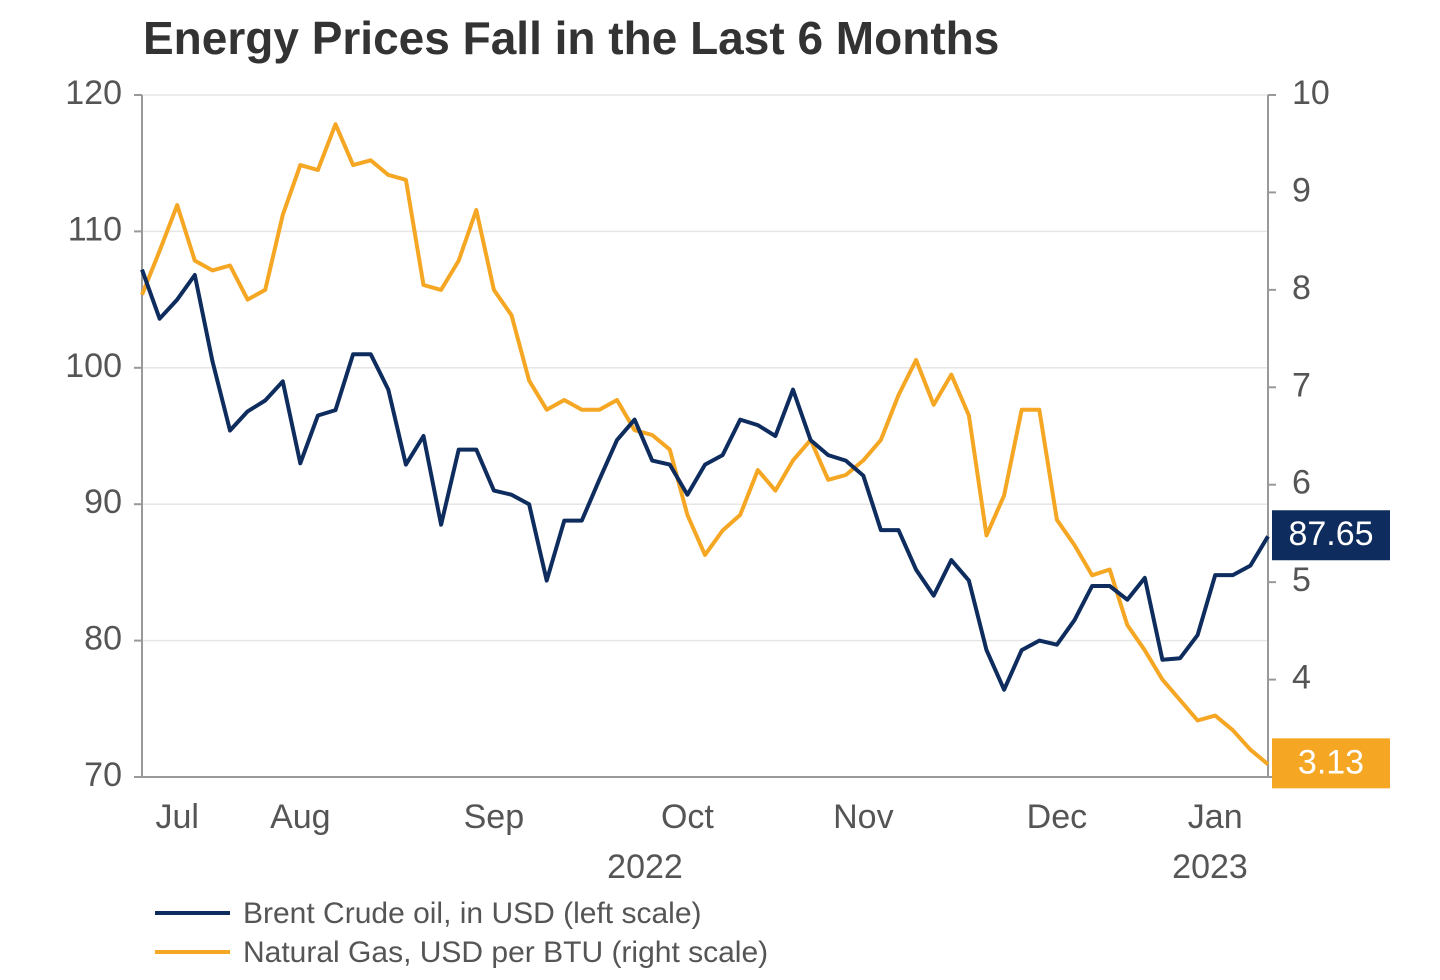  What do you see at coordinates (687, 817) in the screenshot?
I see `x-tick-label: Oct` at bounding box center [687, 817].